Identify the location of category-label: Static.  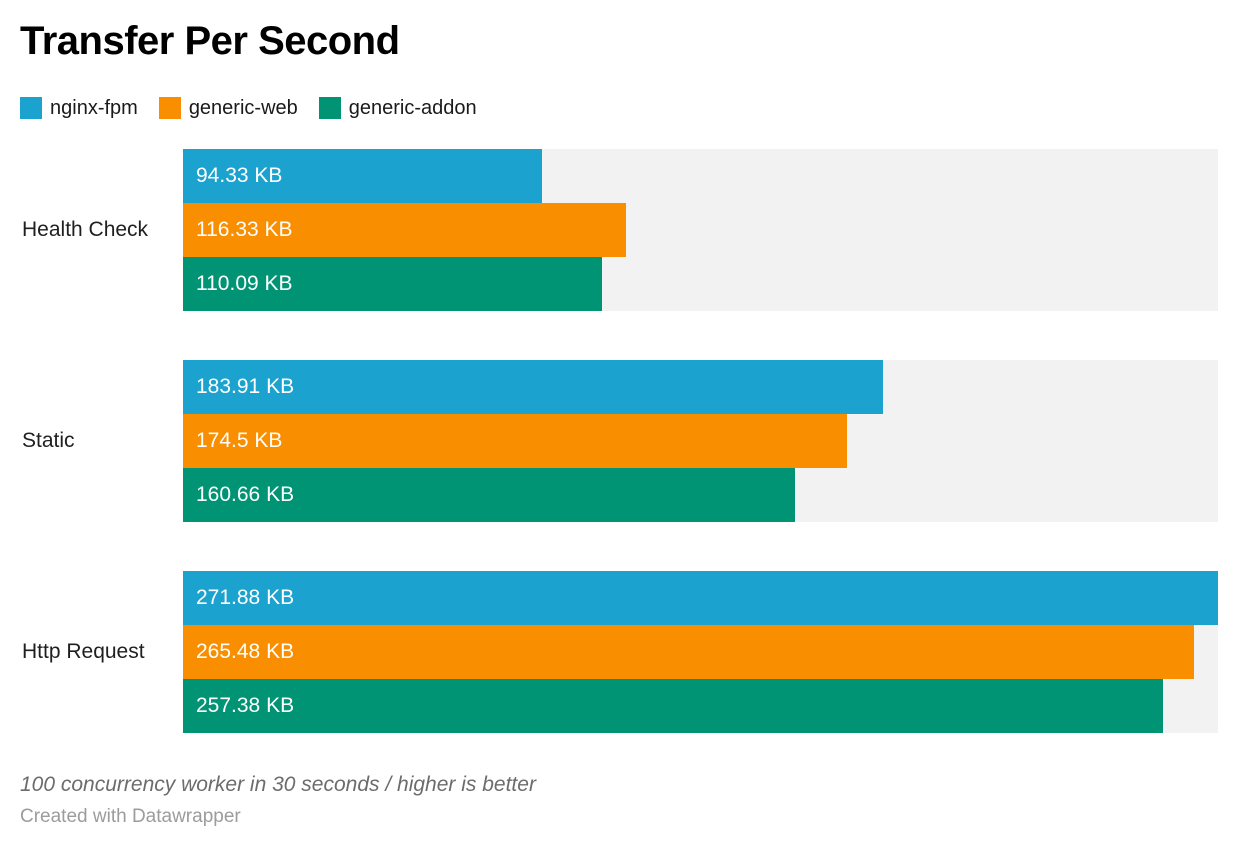
(48, 440).